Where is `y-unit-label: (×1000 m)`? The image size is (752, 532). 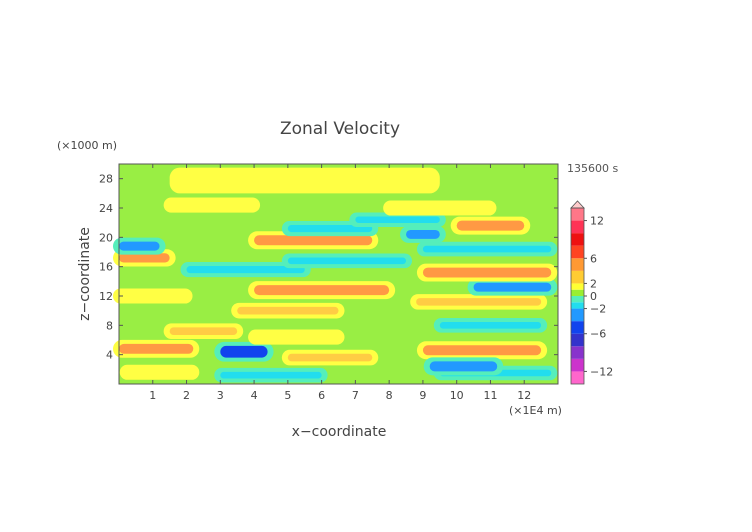 y-unit-label: (×1000 m) is located at coordinates (87, 145).